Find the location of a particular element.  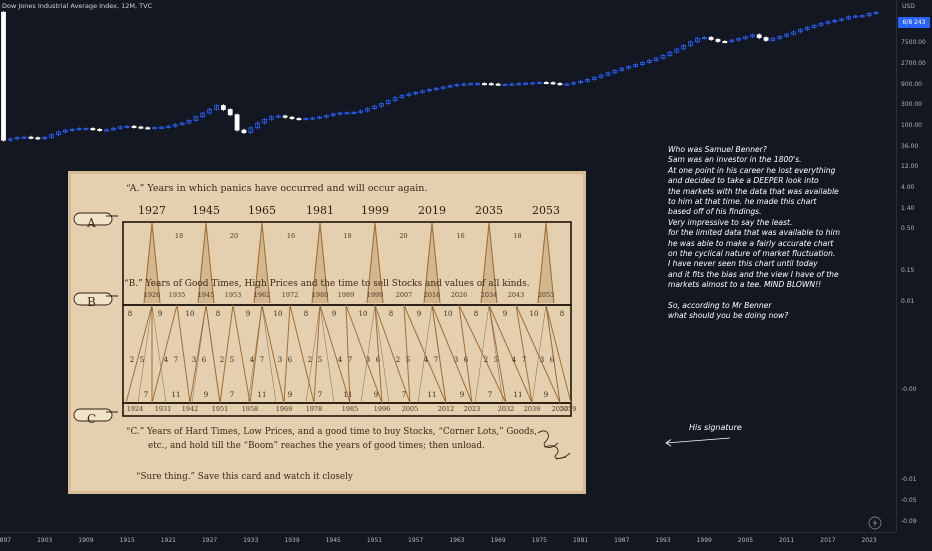

price-axis-label: 2700.00 is located at coordinates (913, 63).